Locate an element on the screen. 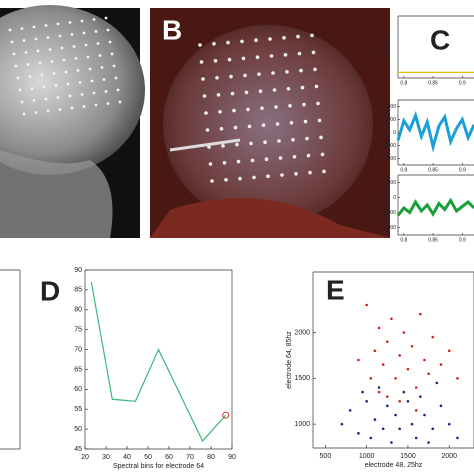  y-tick-label: 1000 is located at coordinates (390, 183).